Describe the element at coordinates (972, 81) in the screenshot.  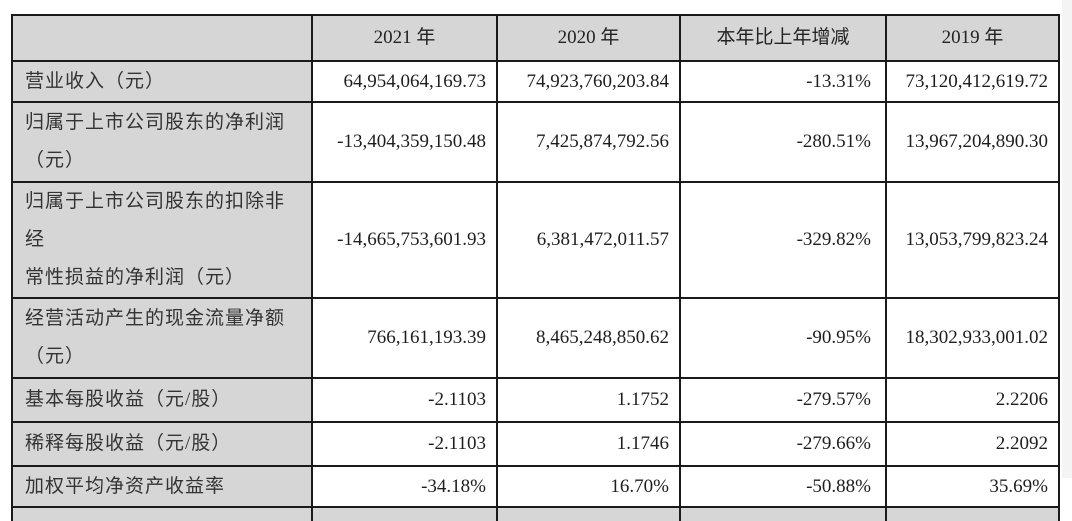
I see `cell-2019: 73,120,412,619.72` at that location.